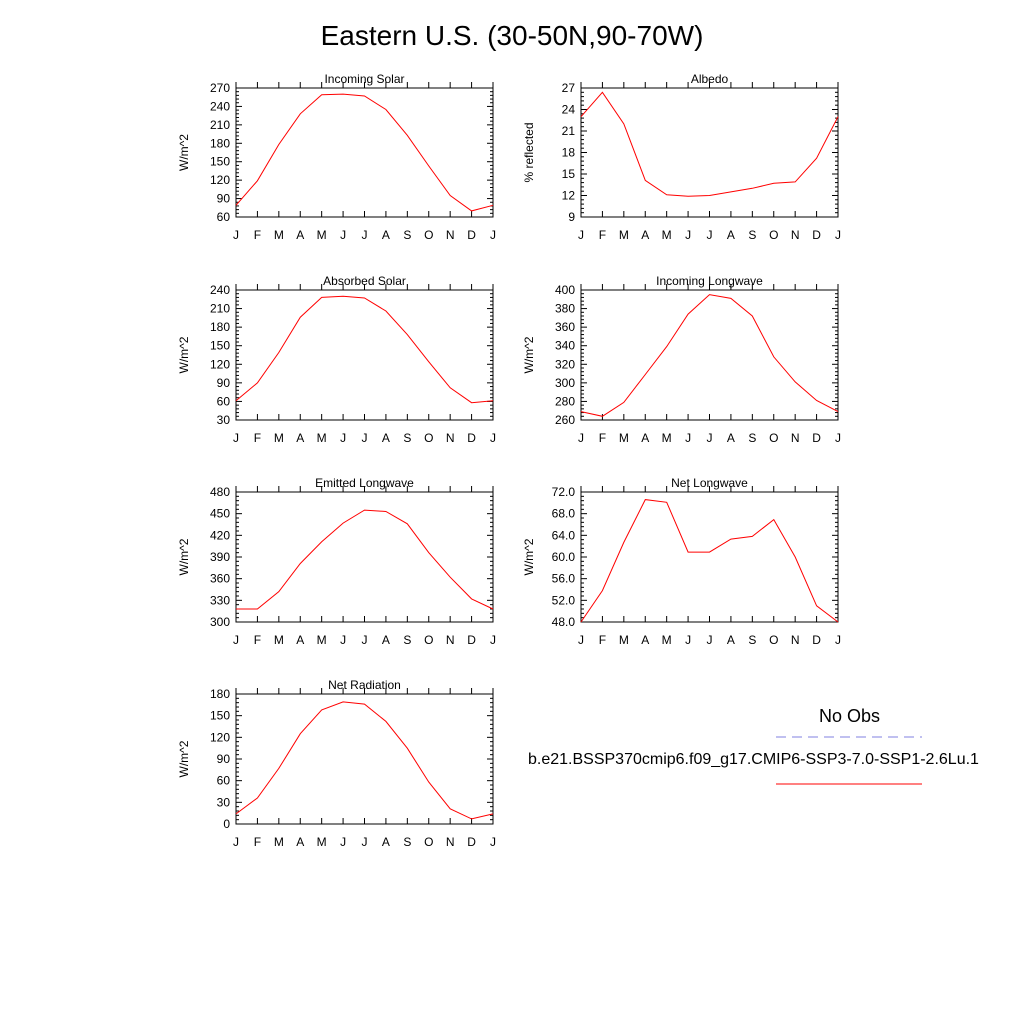  Describe the element at coordinates (226, 824) in the screenshot. I see `y-tick-label: 0` at that location.